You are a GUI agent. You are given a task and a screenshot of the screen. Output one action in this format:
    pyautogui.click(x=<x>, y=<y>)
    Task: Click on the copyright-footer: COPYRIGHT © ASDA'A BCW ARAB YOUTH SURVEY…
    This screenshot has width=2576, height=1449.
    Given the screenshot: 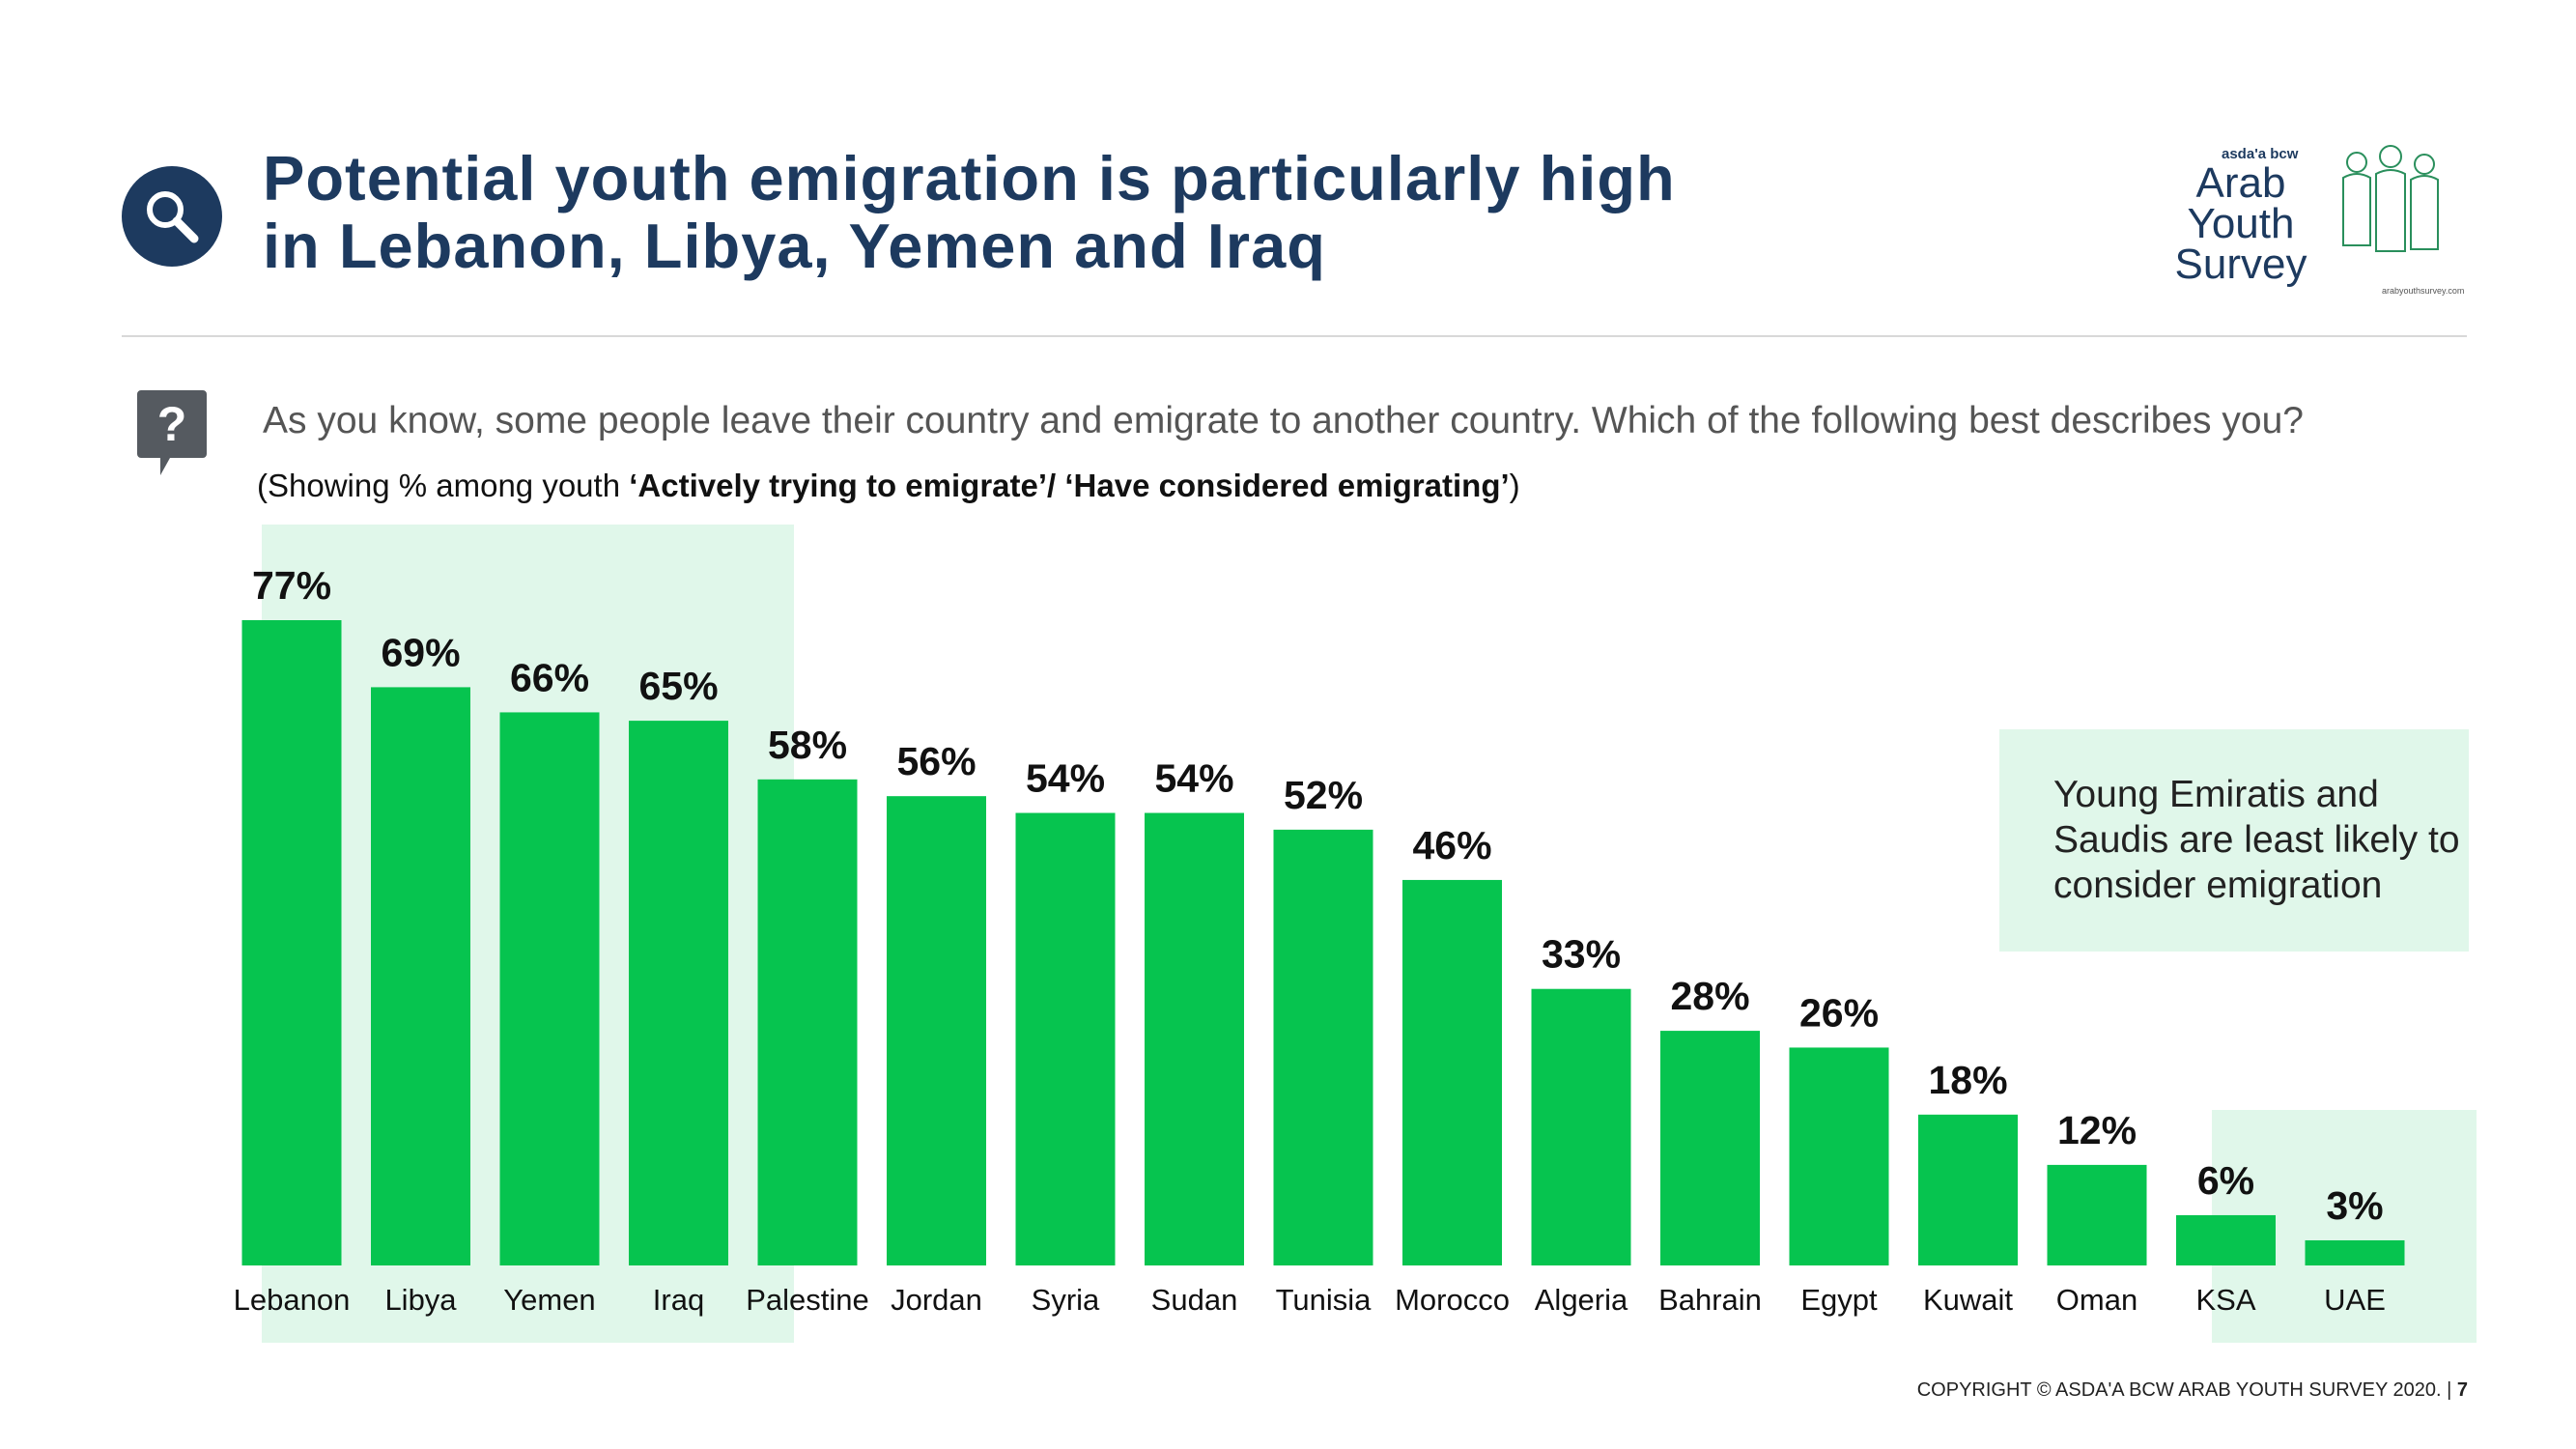 What is the action you would take?
    pyautogui.click(x=2192, y=1390)
    